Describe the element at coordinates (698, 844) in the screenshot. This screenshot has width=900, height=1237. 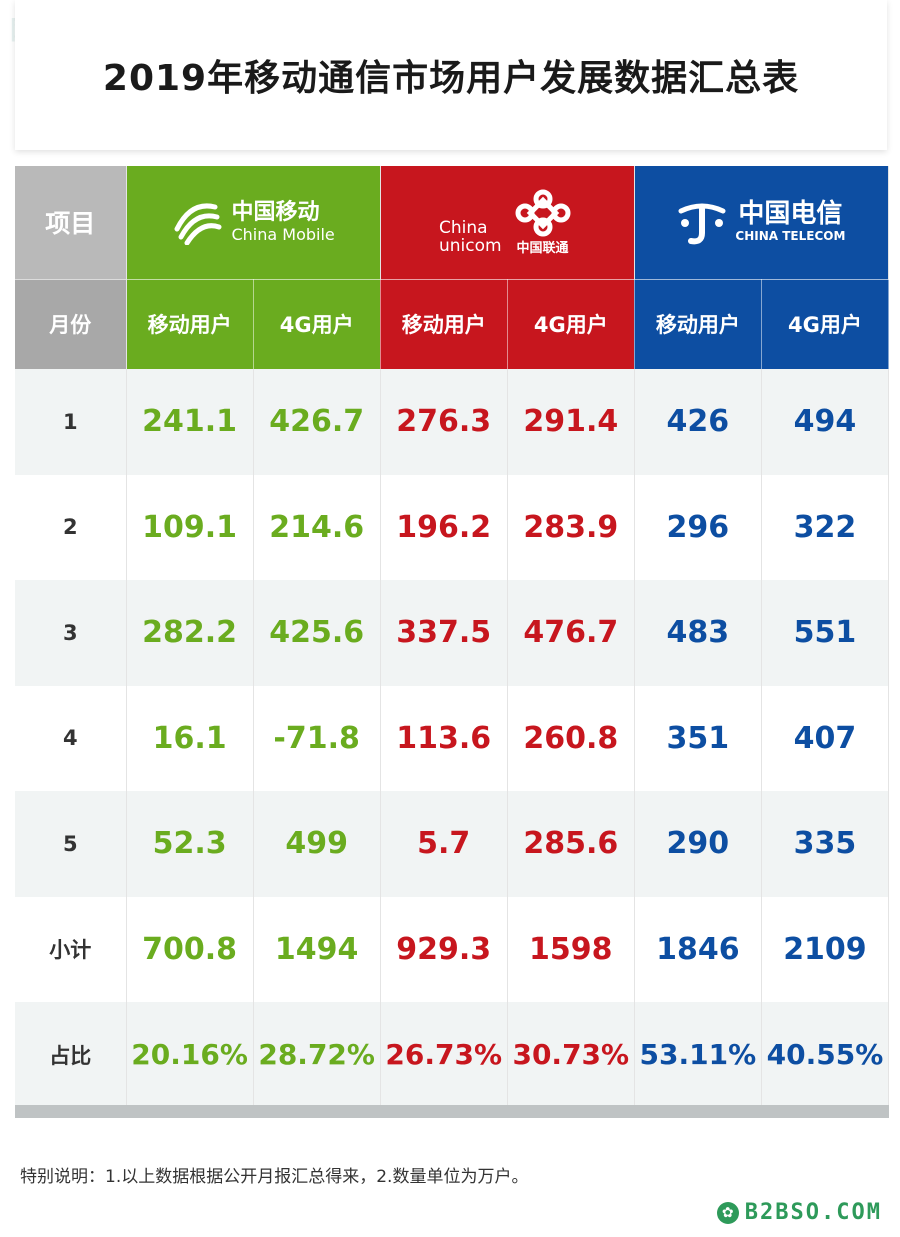
I see `table-cell: 290` at that location.